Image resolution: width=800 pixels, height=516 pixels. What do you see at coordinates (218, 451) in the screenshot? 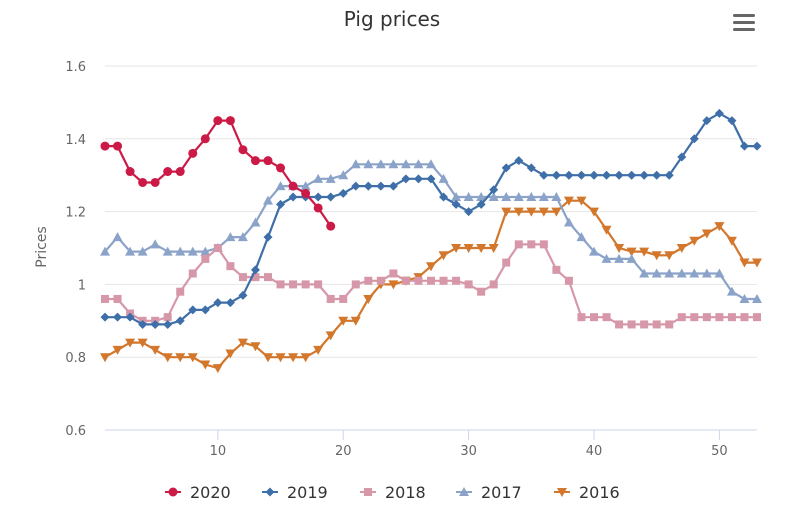
I see `x-tick-label: 10` at bounding box center [218, 451].